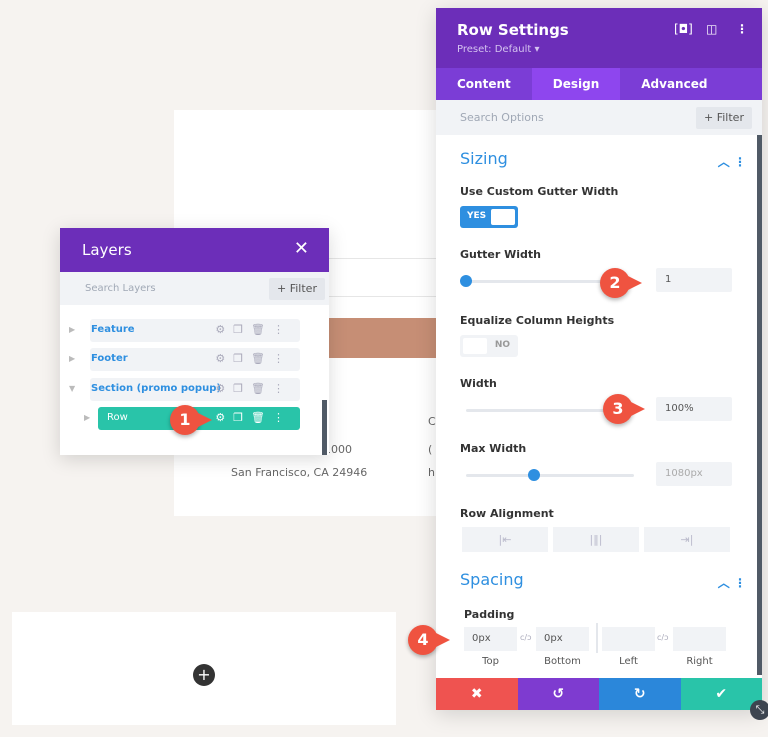 This screenshot has width=768, height=737. What do you see at coordinates (507, 513) in the screenshot?
I see `label: Row Alignment` at bounding box center [507, 513].